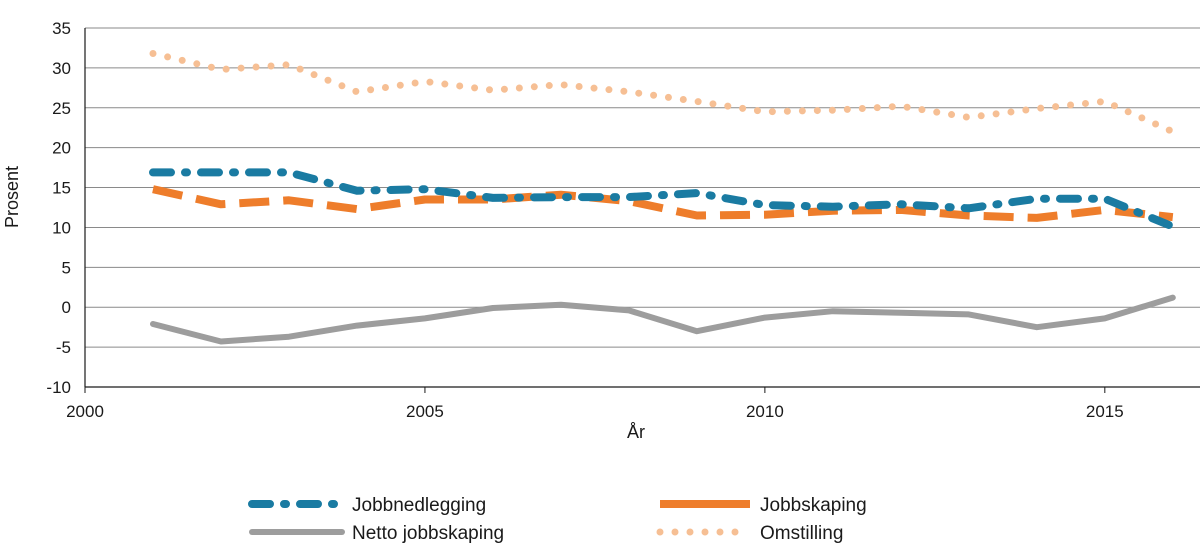 The height and width of the screenshot is (558, 1200). Describe the element at coordinates (66, 307) in the screenshot. I see `y-tick-label: 0` at that location.